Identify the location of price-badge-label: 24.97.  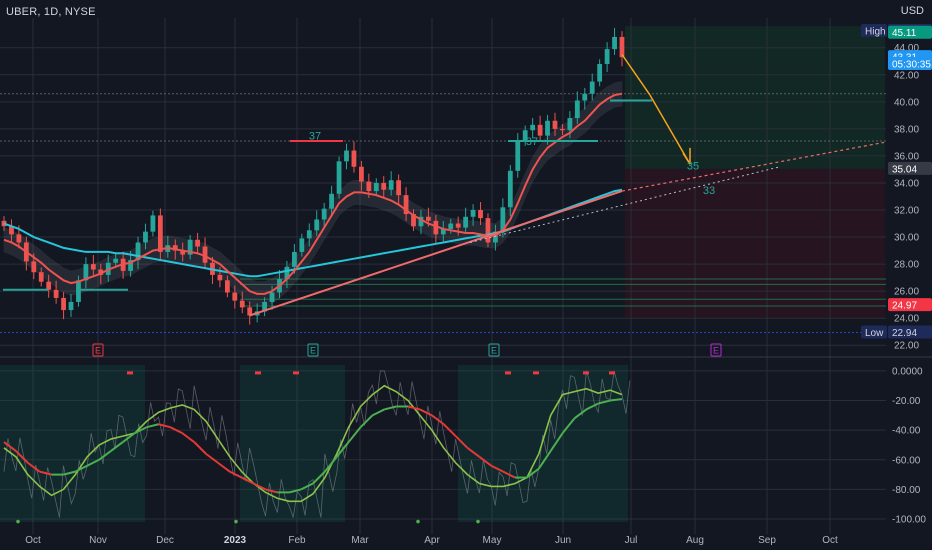
(904, 306).